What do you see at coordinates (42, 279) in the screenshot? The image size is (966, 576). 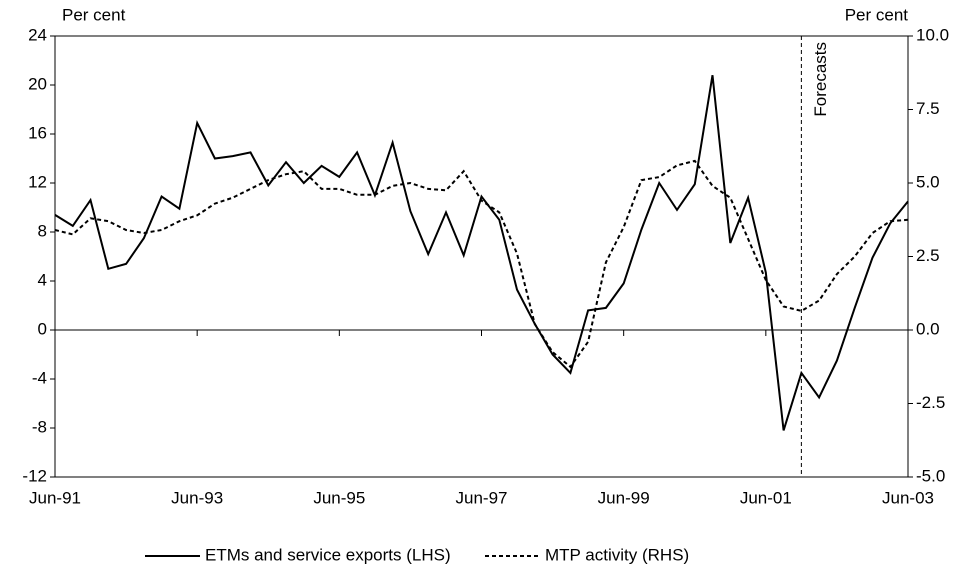 I see `y-tick-label: 4` at bounding box center [42, 279].